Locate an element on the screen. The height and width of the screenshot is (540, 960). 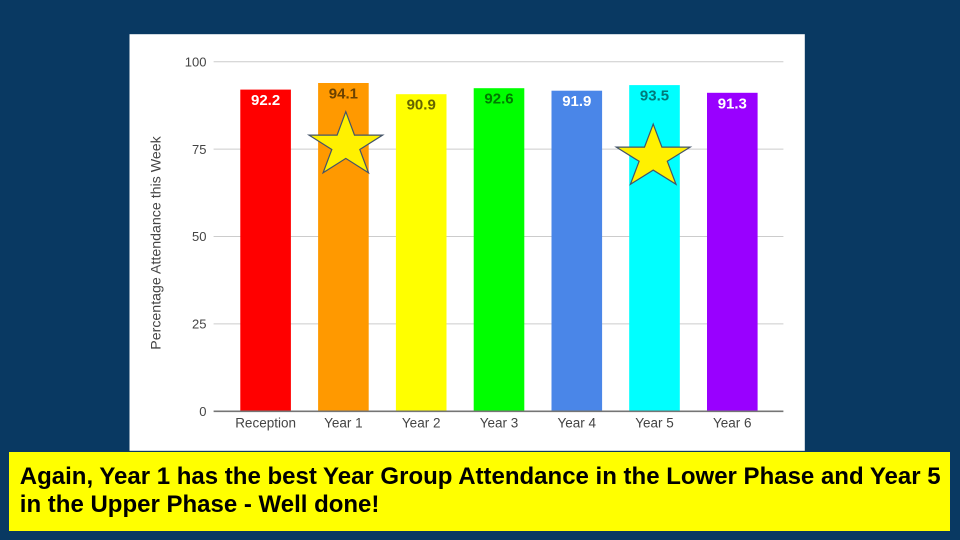
svg-text: 93.5 is located at coordinates (654, 96).